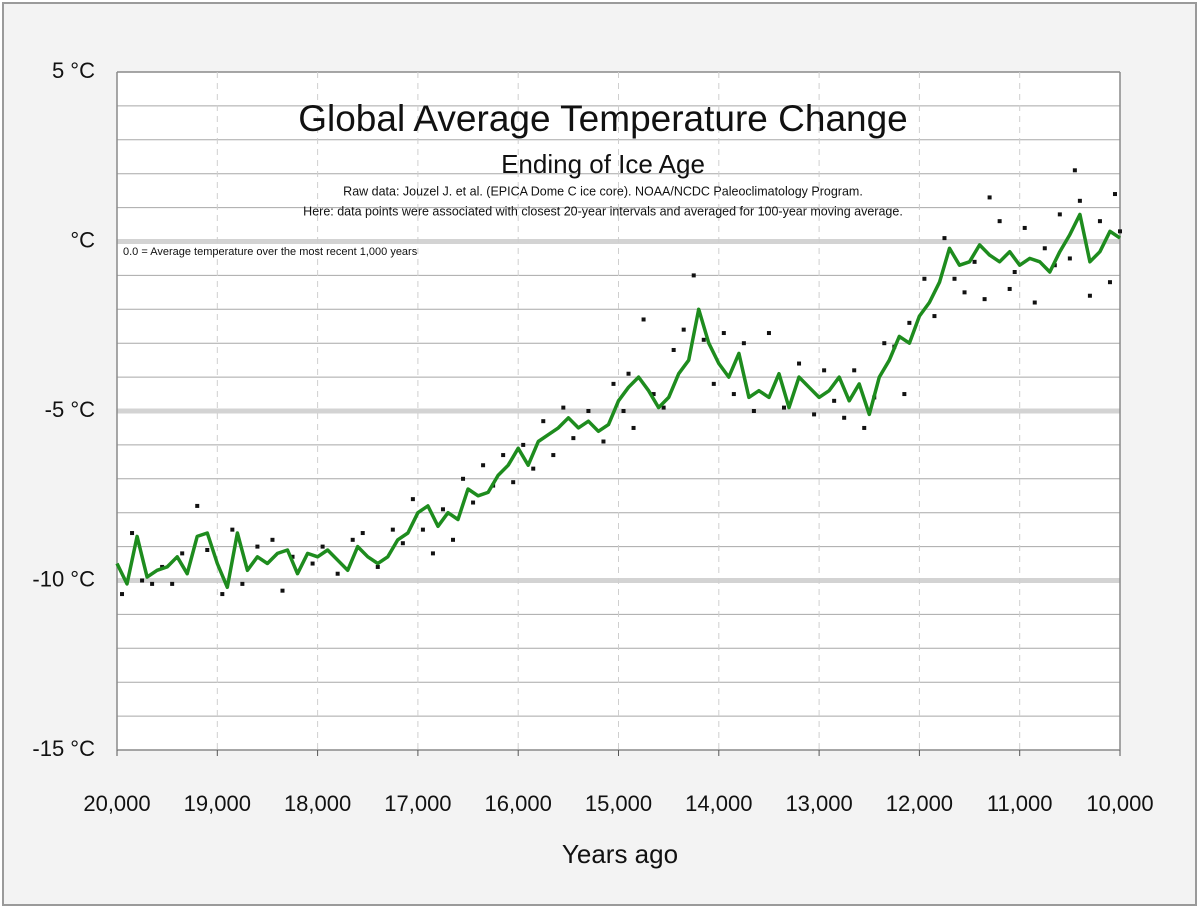  I want to click on x-tick-label: 13,000, so click(818, 803).